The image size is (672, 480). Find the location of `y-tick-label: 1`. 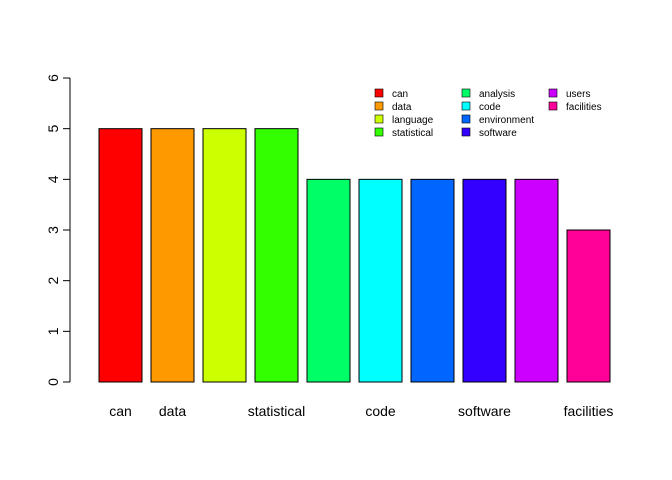

y-tick-label: 1 is located at coordinates (53, 331).